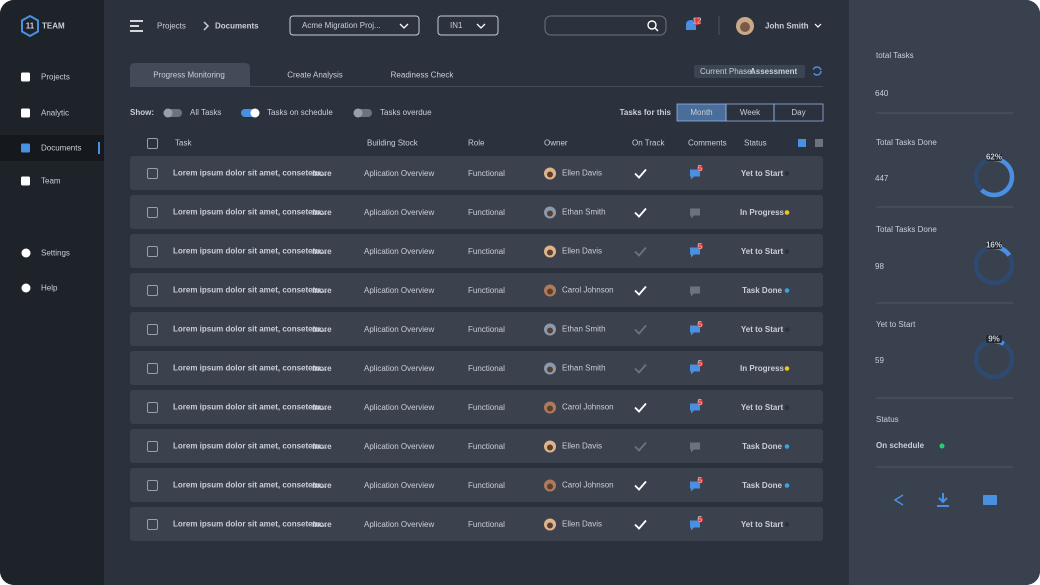  I want to click on breadcrumb-parent: Projects, so click(171, 26).